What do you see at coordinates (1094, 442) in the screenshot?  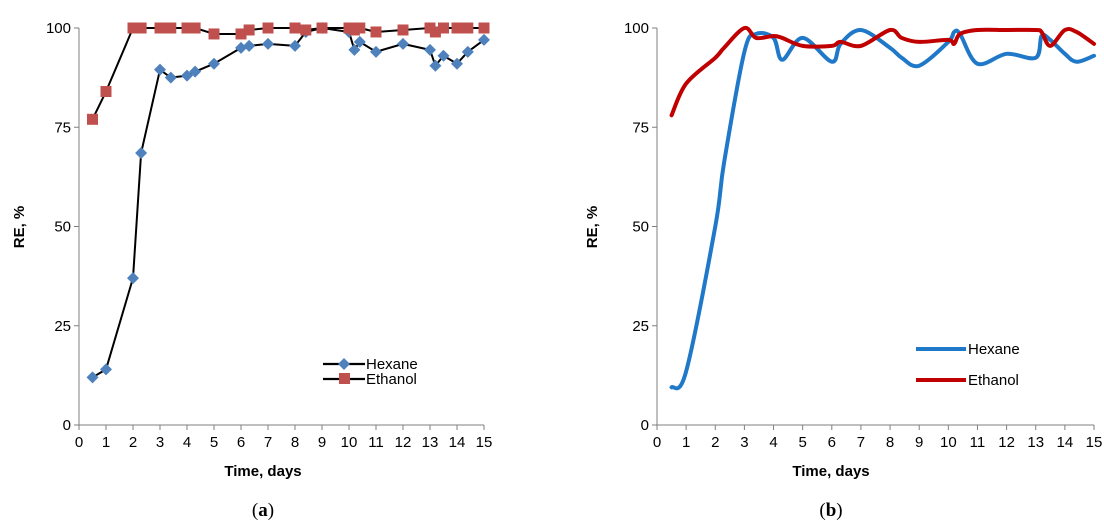 I see `panel-b-x-tick-label: 15` at bounding box center [1094, 442].